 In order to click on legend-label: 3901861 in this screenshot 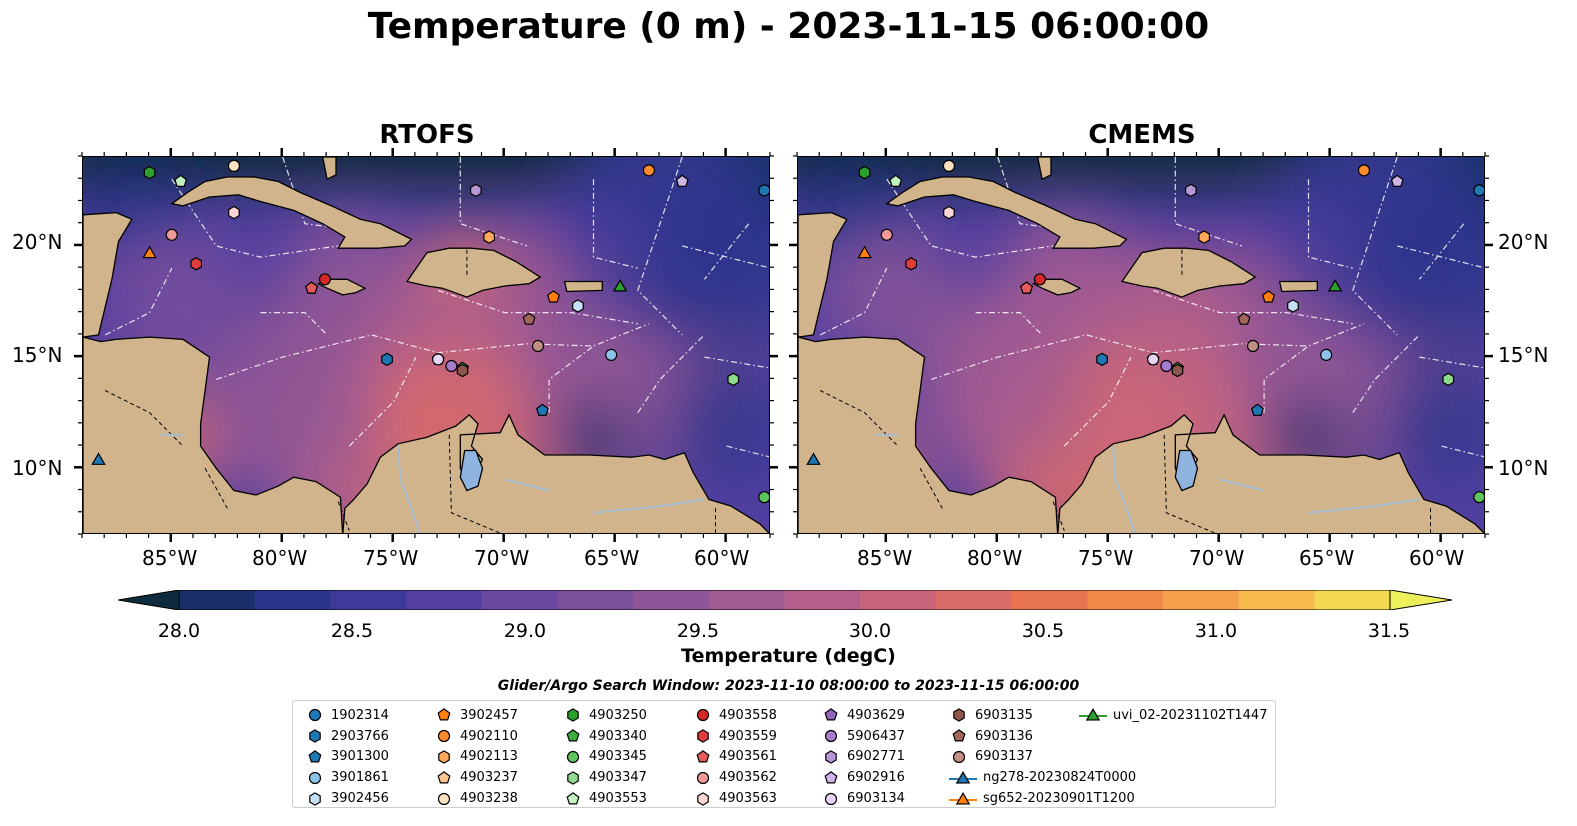, I will do `click(360, 778)`.